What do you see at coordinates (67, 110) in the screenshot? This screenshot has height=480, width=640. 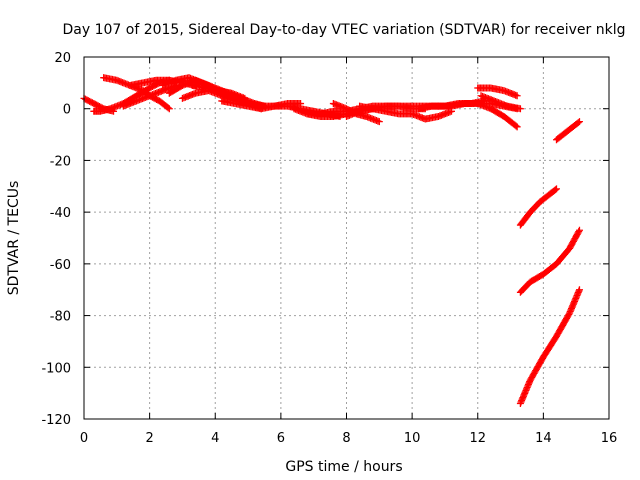 I see `y-tick-label: 0` at bounding box center [67, 110].